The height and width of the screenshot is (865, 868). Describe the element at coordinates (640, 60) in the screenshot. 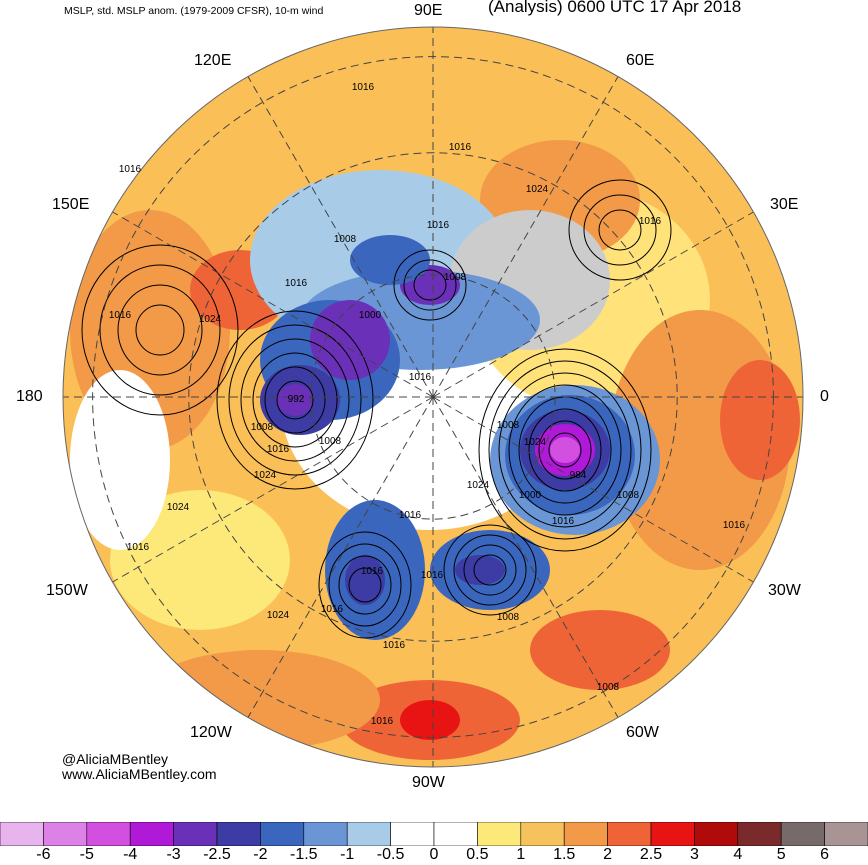

I see `lon-label-60e: 60E` at that location.